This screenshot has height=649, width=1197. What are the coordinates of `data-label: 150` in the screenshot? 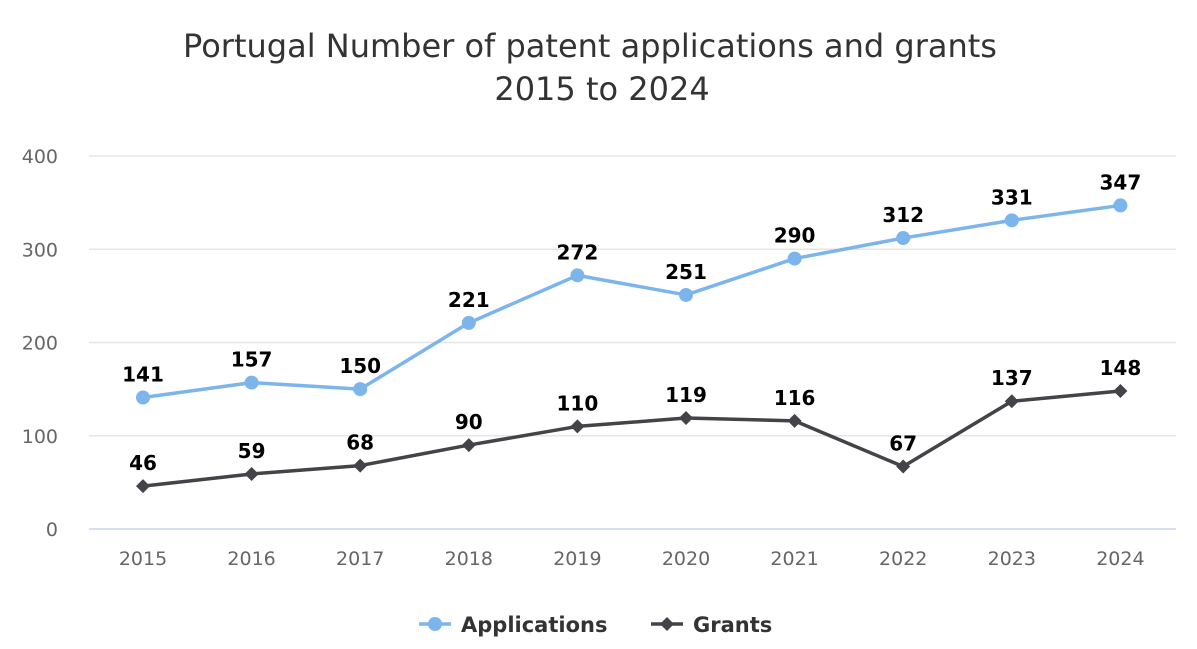 It's located at (360, 366).